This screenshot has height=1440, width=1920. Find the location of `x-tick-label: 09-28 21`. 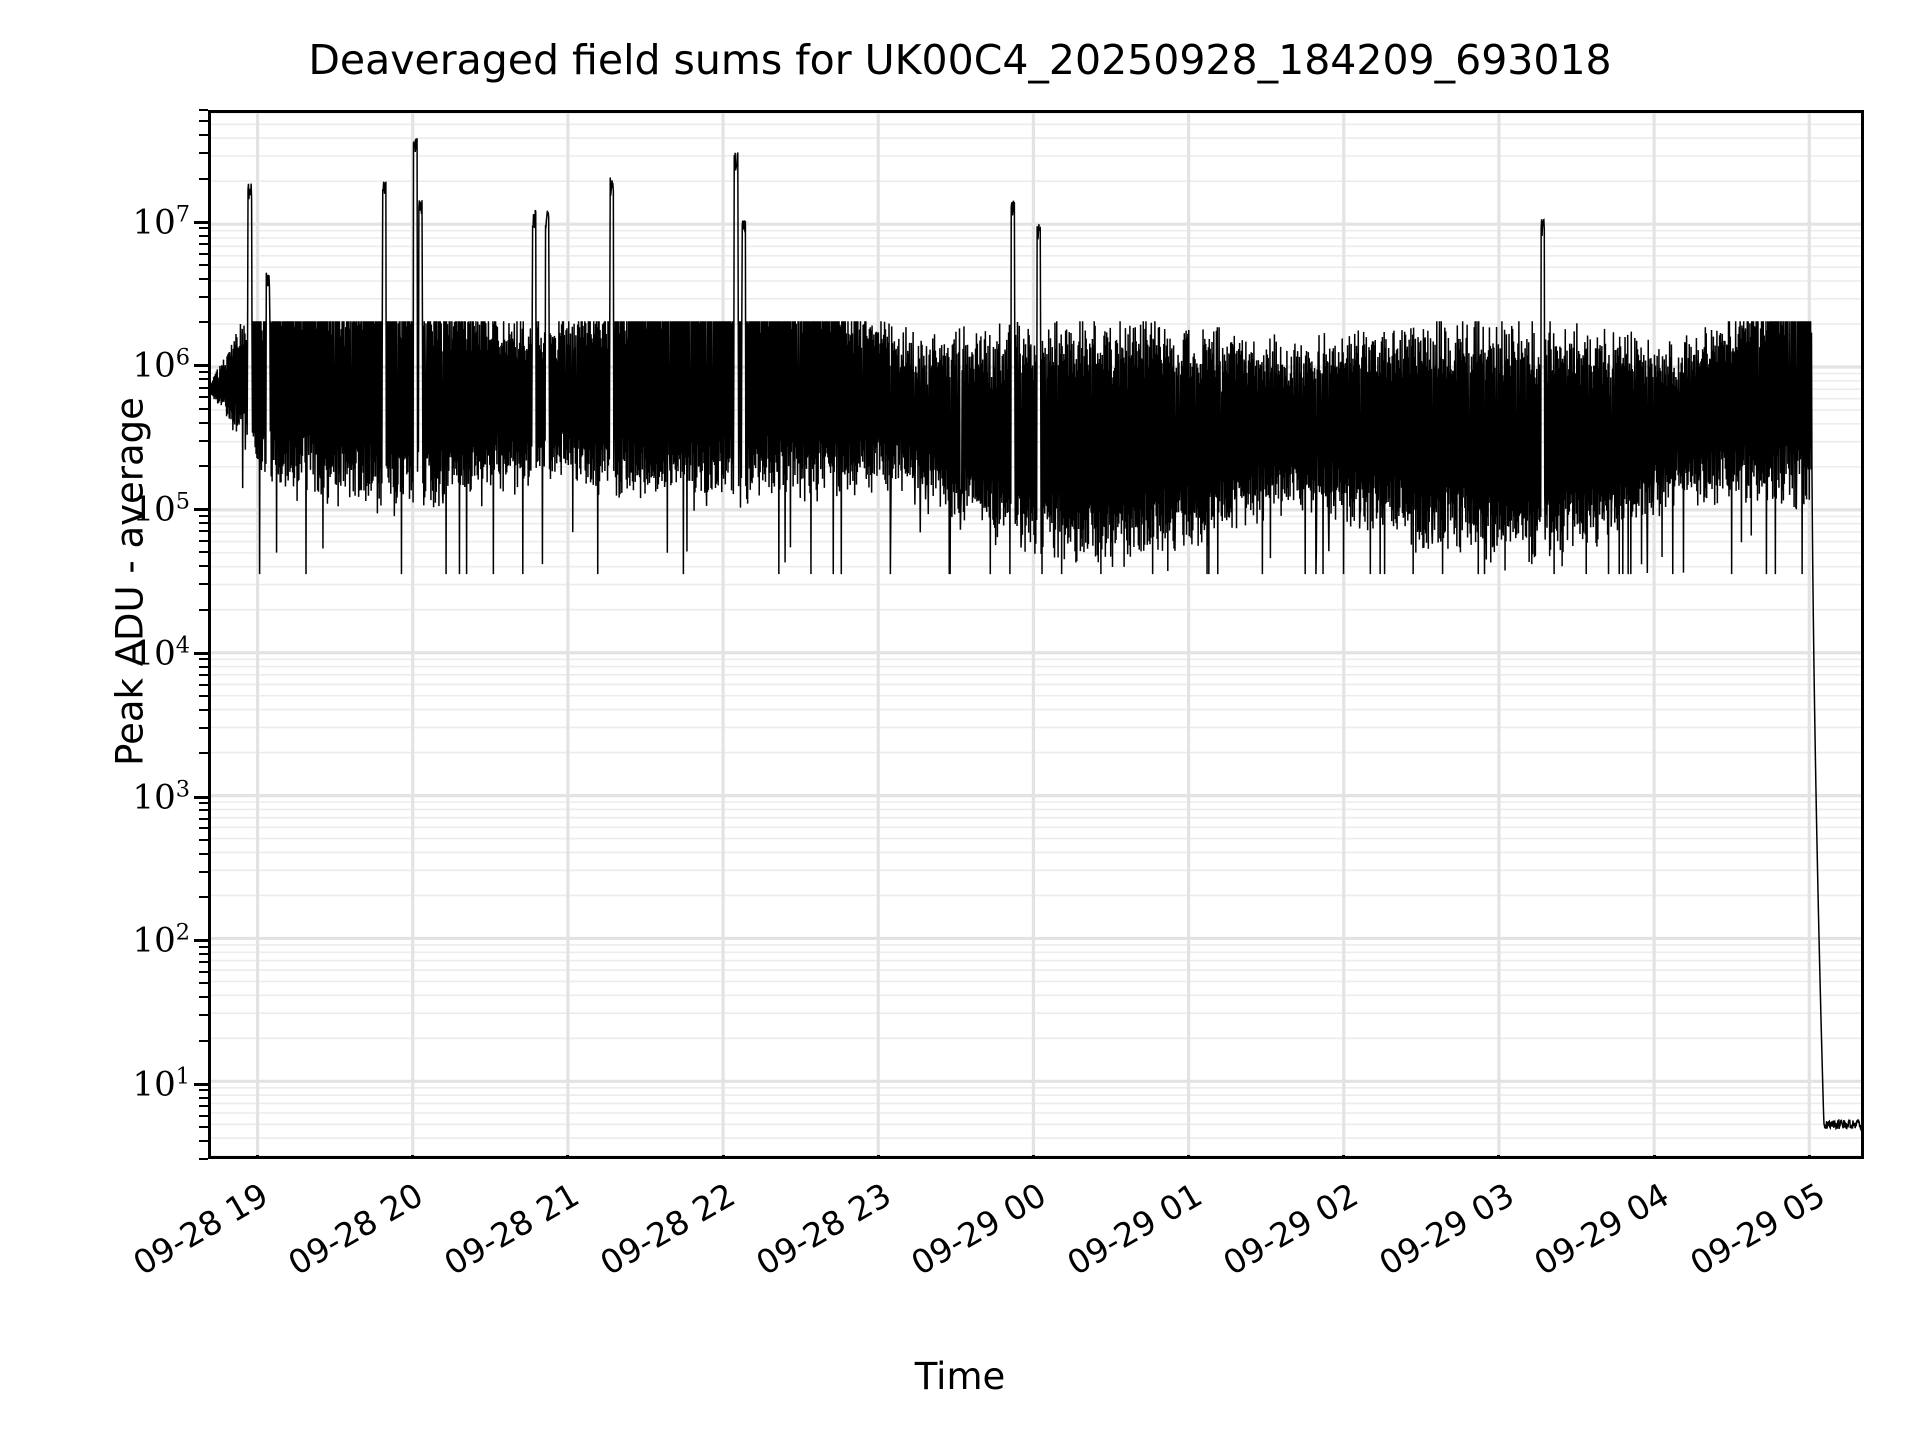

x-tick-label: 09-28 21 is located at coordinates (511, 1229).